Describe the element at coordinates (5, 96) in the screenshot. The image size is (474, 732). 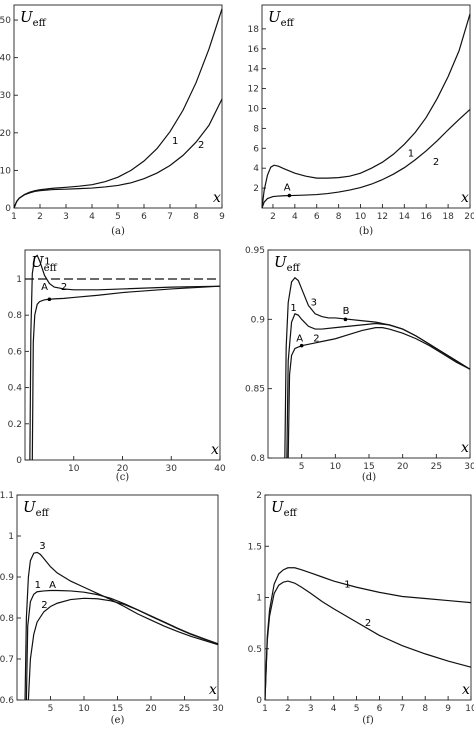
I see `y-tick-label: 30` at that location.